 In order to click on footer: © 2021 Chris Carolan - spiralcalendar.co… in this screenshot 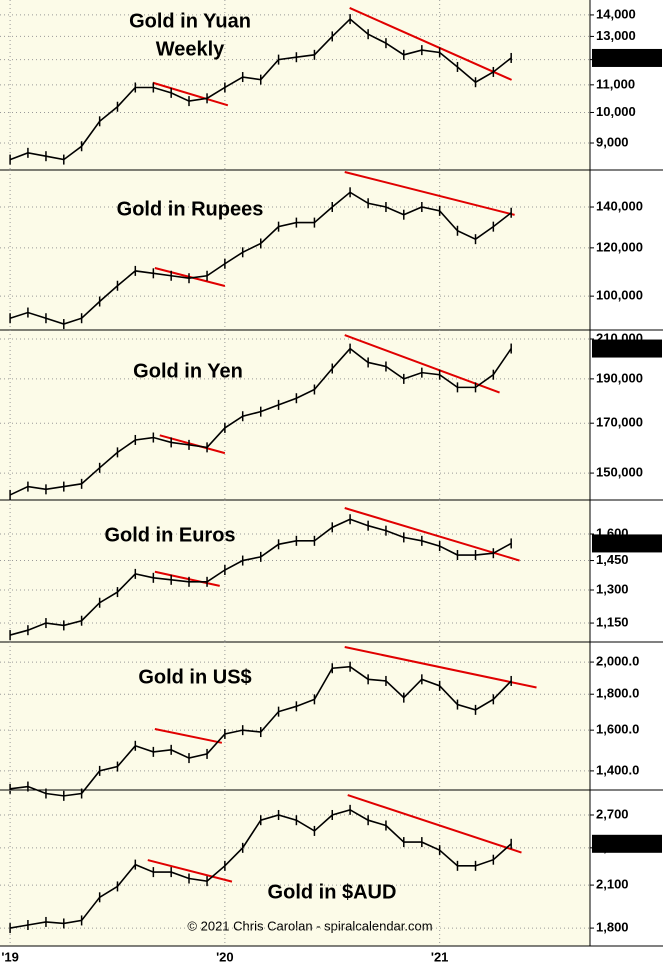, I will do `click(309, 925)`.